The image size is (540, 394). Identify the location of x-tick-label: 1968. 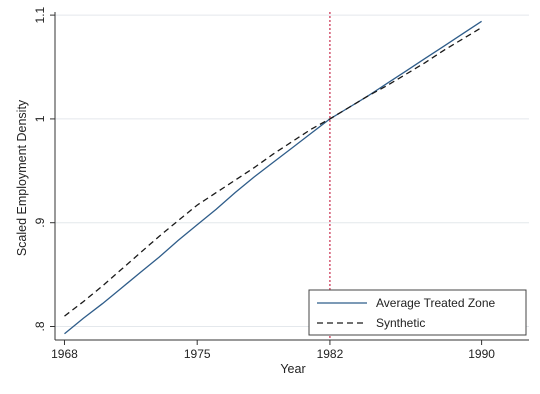
(64, 354).